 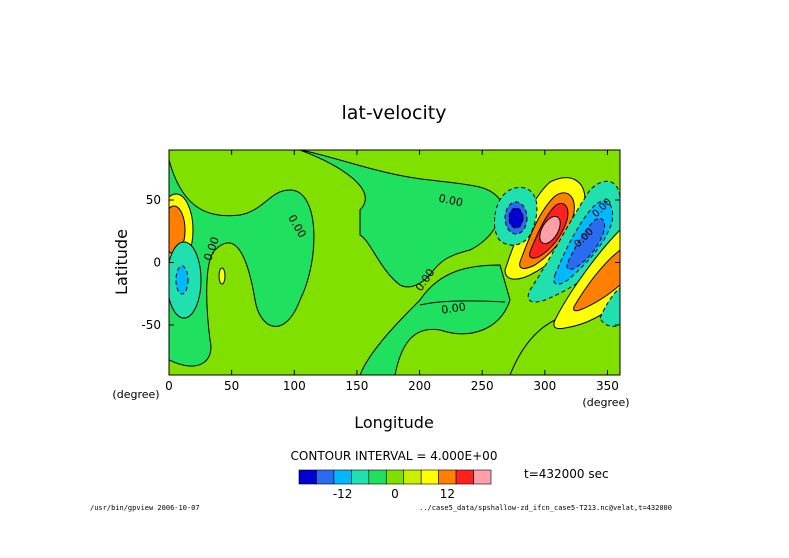 I want to click on y-tick-label: 50, so click(x=153, y=200).